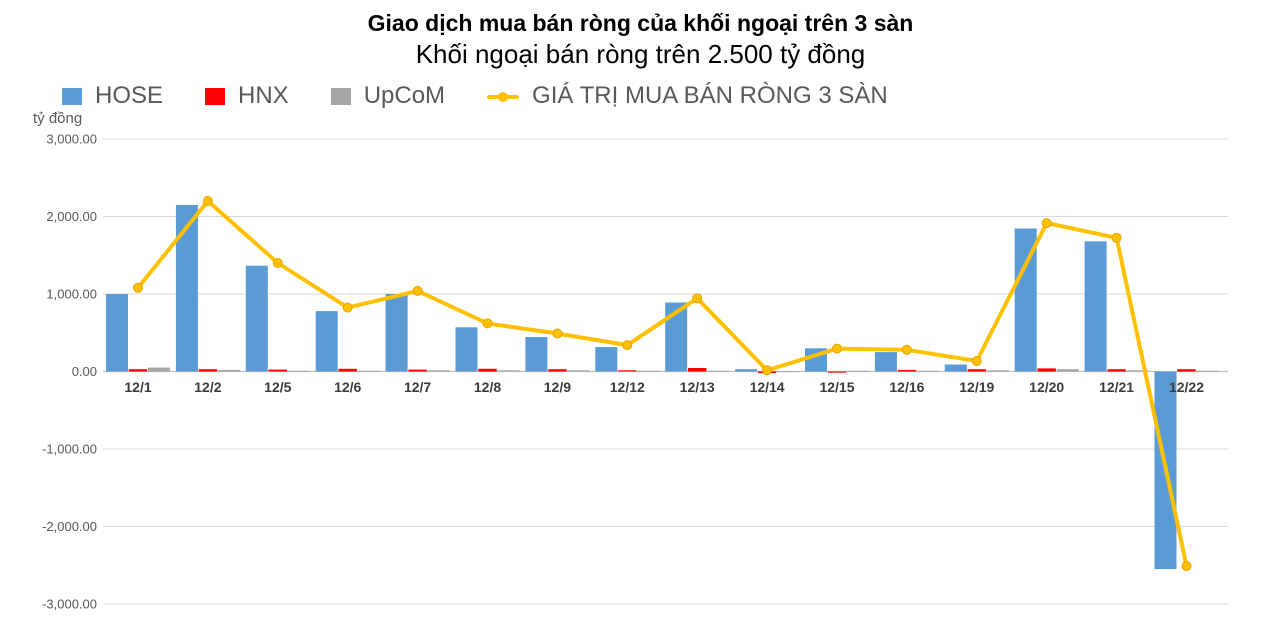  What do you see at coordinates (710, 95) in the screenshot?
I see `legend-label-total-line: GIÁ TRỊ MUA BÁN RÒNG 3 SÀN` at bounding box center [710, 95].